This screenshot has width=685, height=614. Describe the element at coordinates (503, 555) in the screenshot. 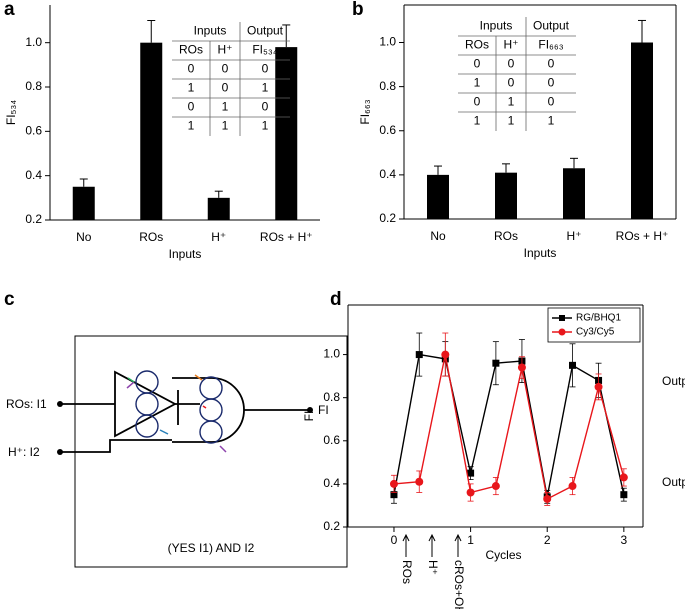

I see `x-axis-label: Cycles` at that location.